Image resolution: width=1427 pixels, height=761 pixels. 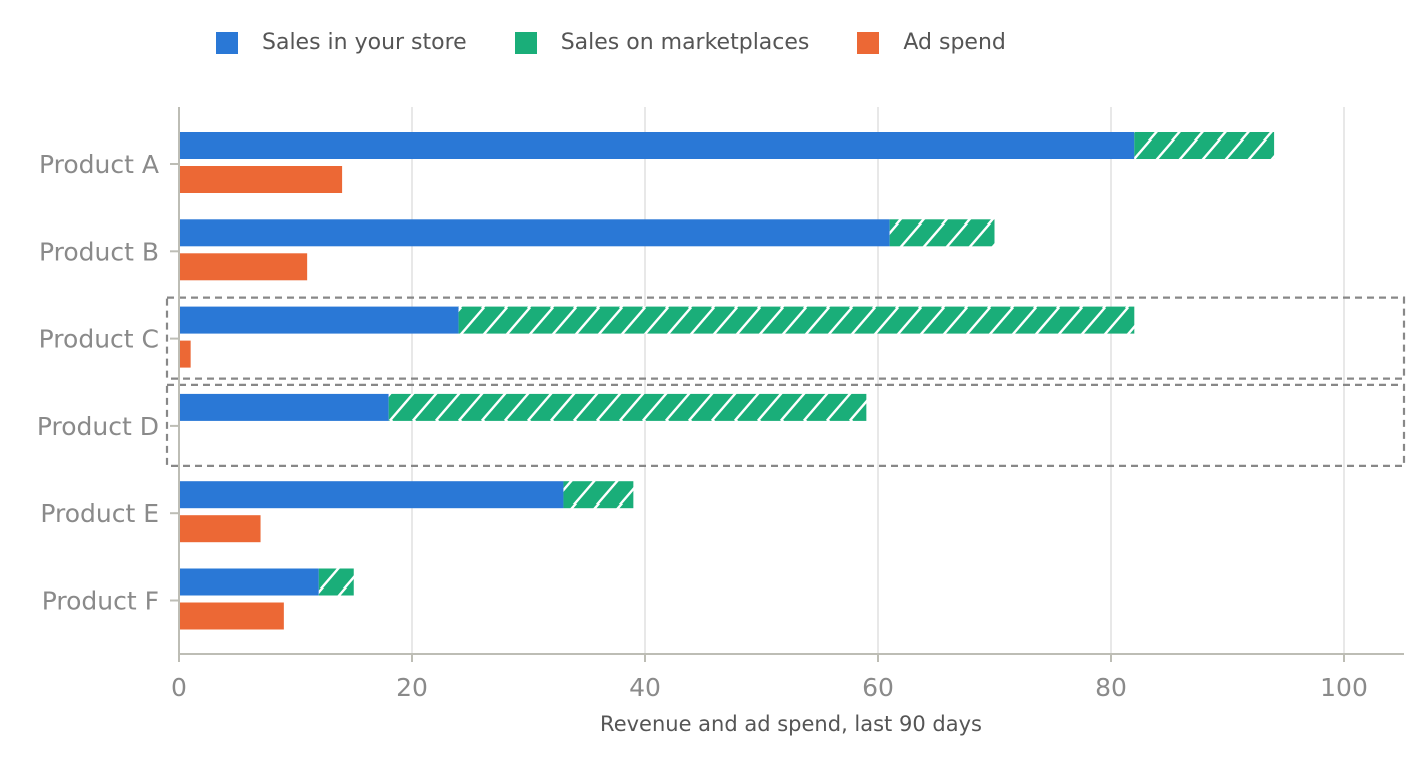 I want to click on legend-item-store-sales: Sales in your store, so click(x=341, y=42).